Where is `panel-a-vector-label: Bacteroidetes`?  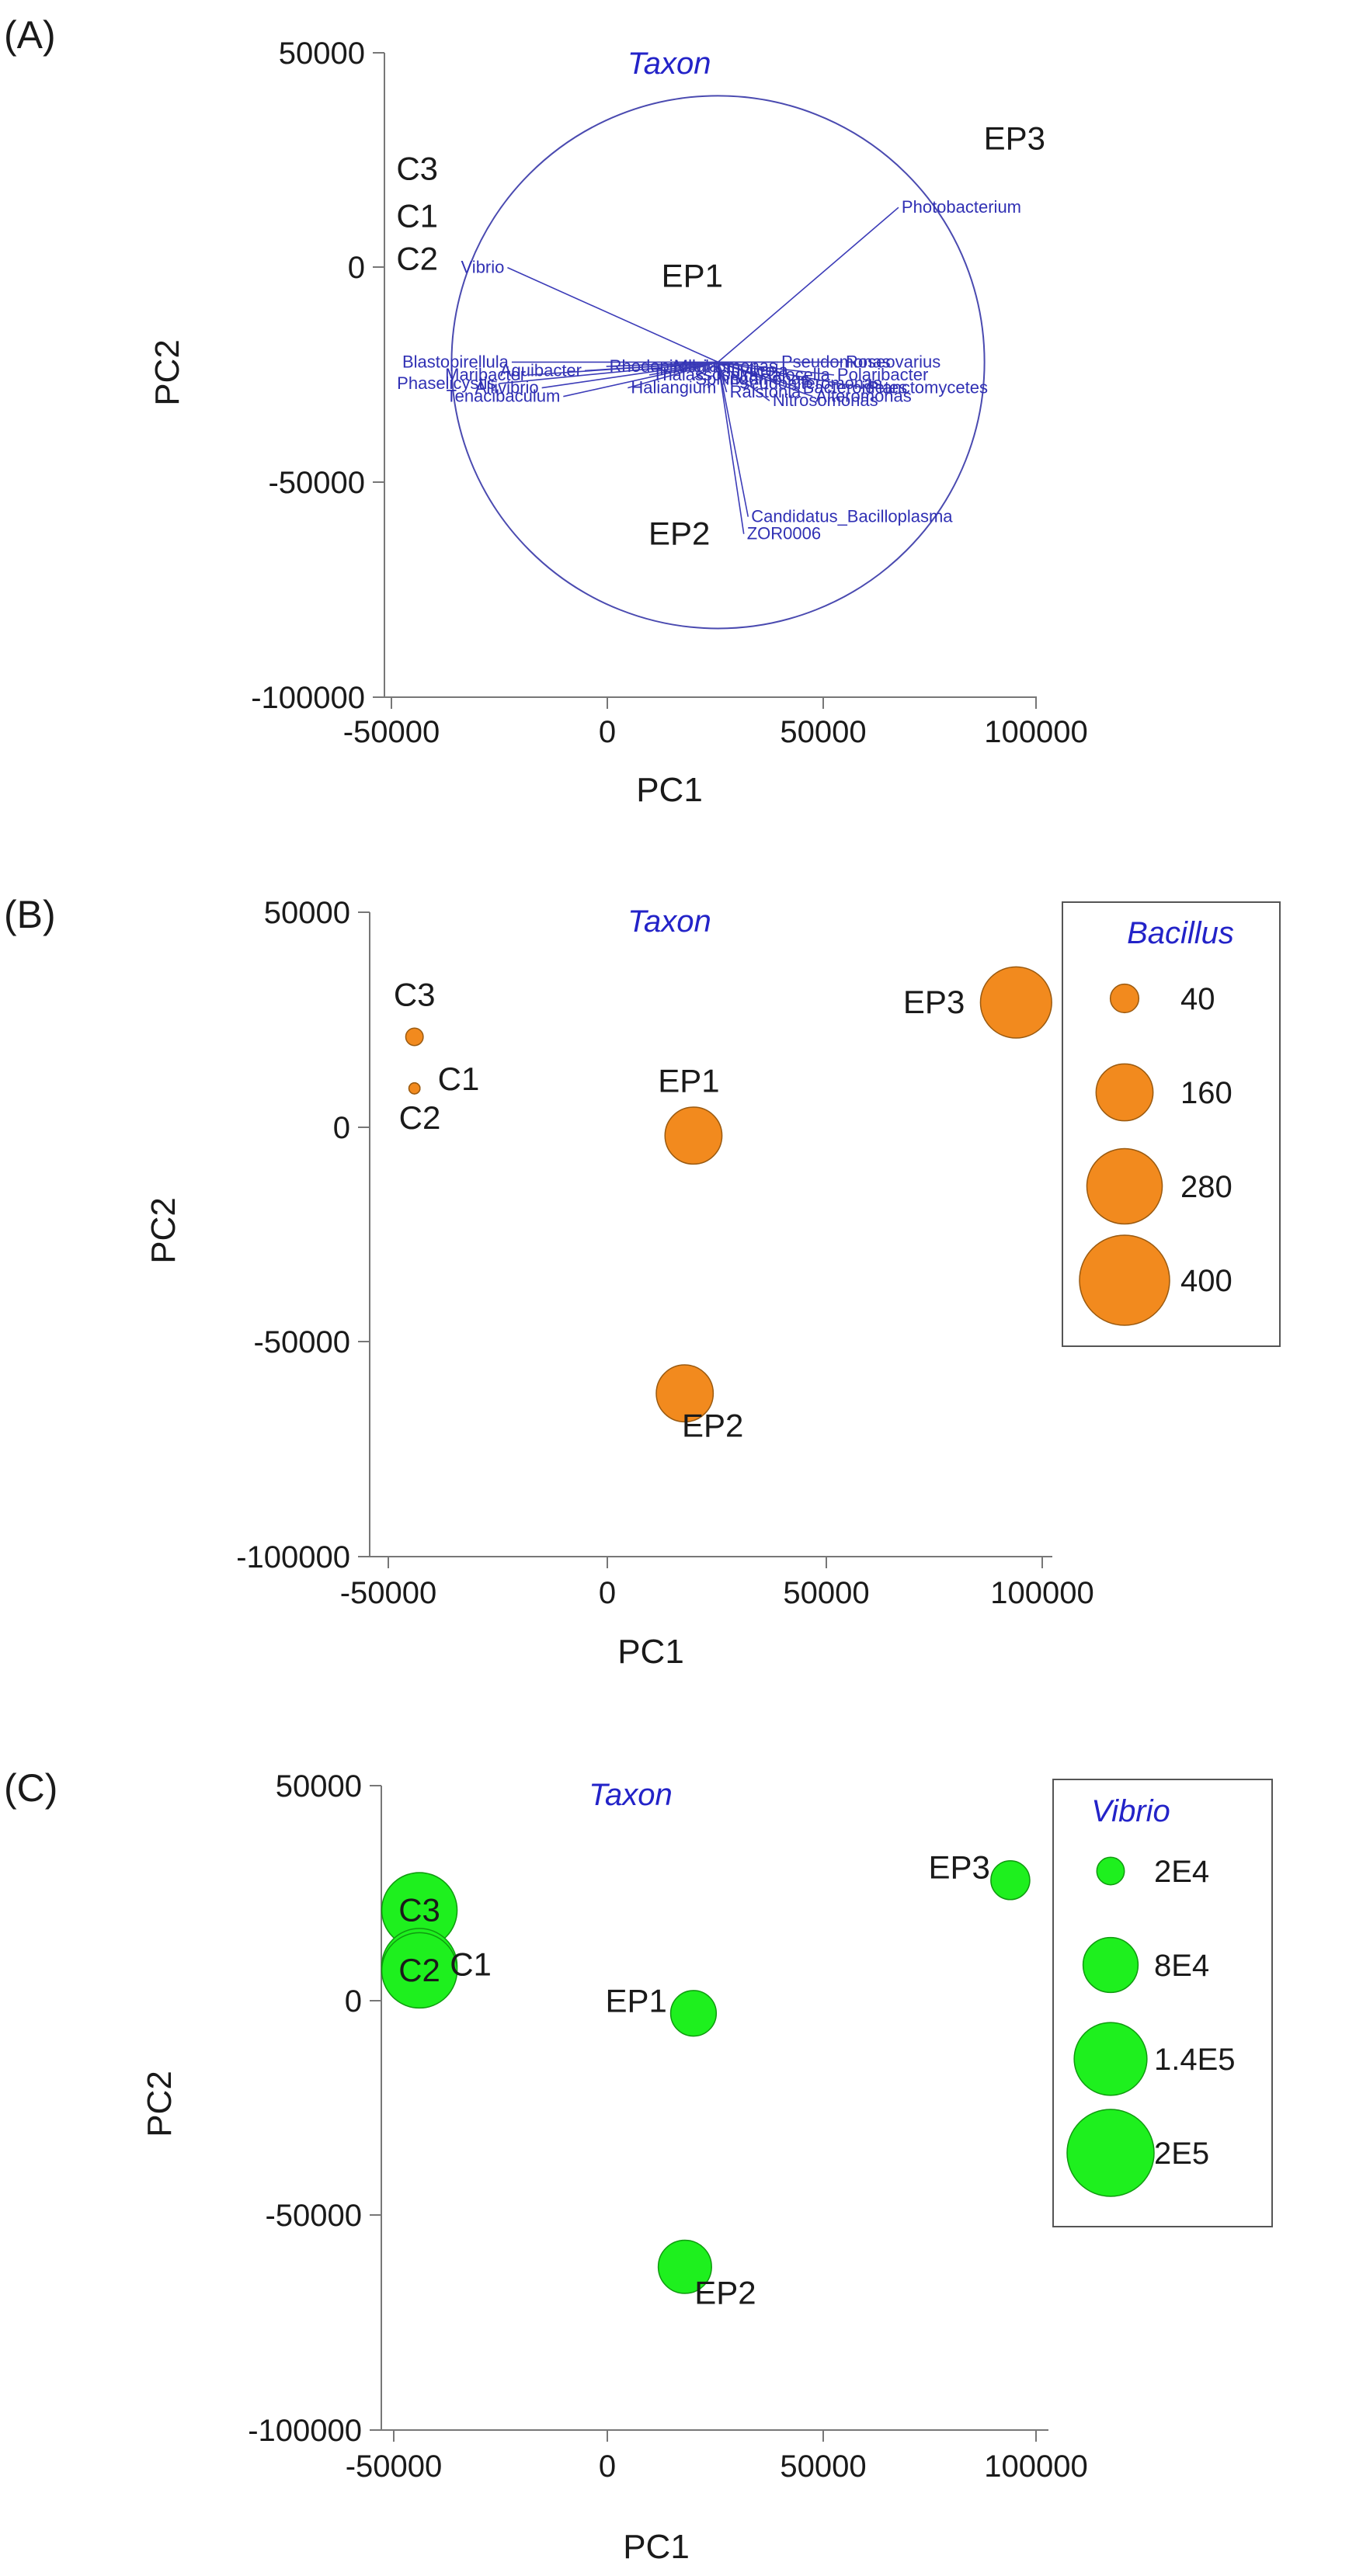
panel-a-vector-label: Bacteroidetes is located at coordinates (855, 388).